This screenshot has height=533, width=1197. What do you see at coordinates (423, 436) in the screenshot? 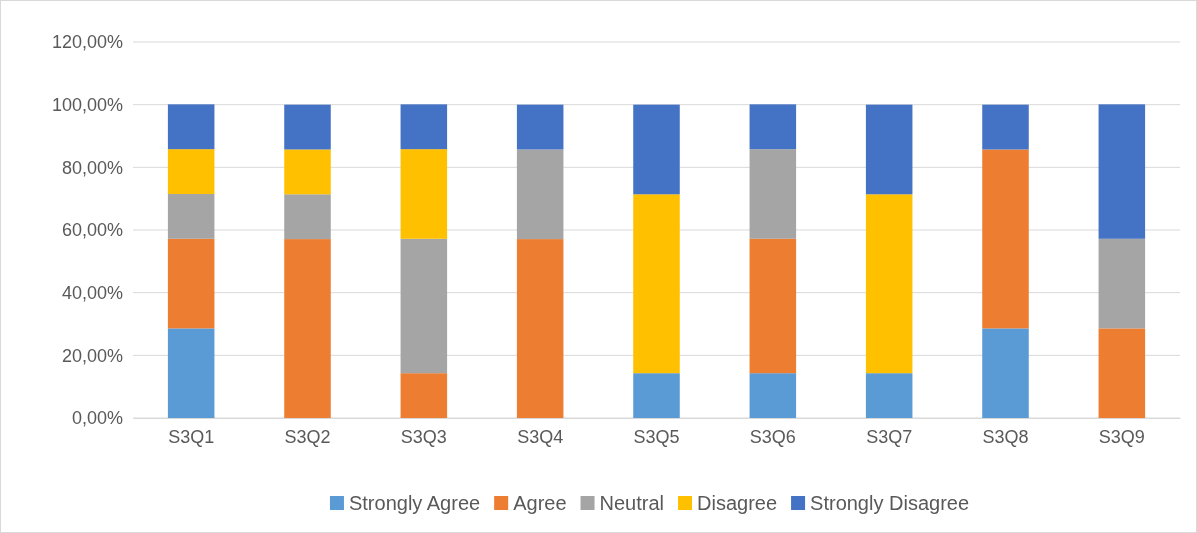
I see `x-tick-label: S3Q3` at bounding box center [423, 436].